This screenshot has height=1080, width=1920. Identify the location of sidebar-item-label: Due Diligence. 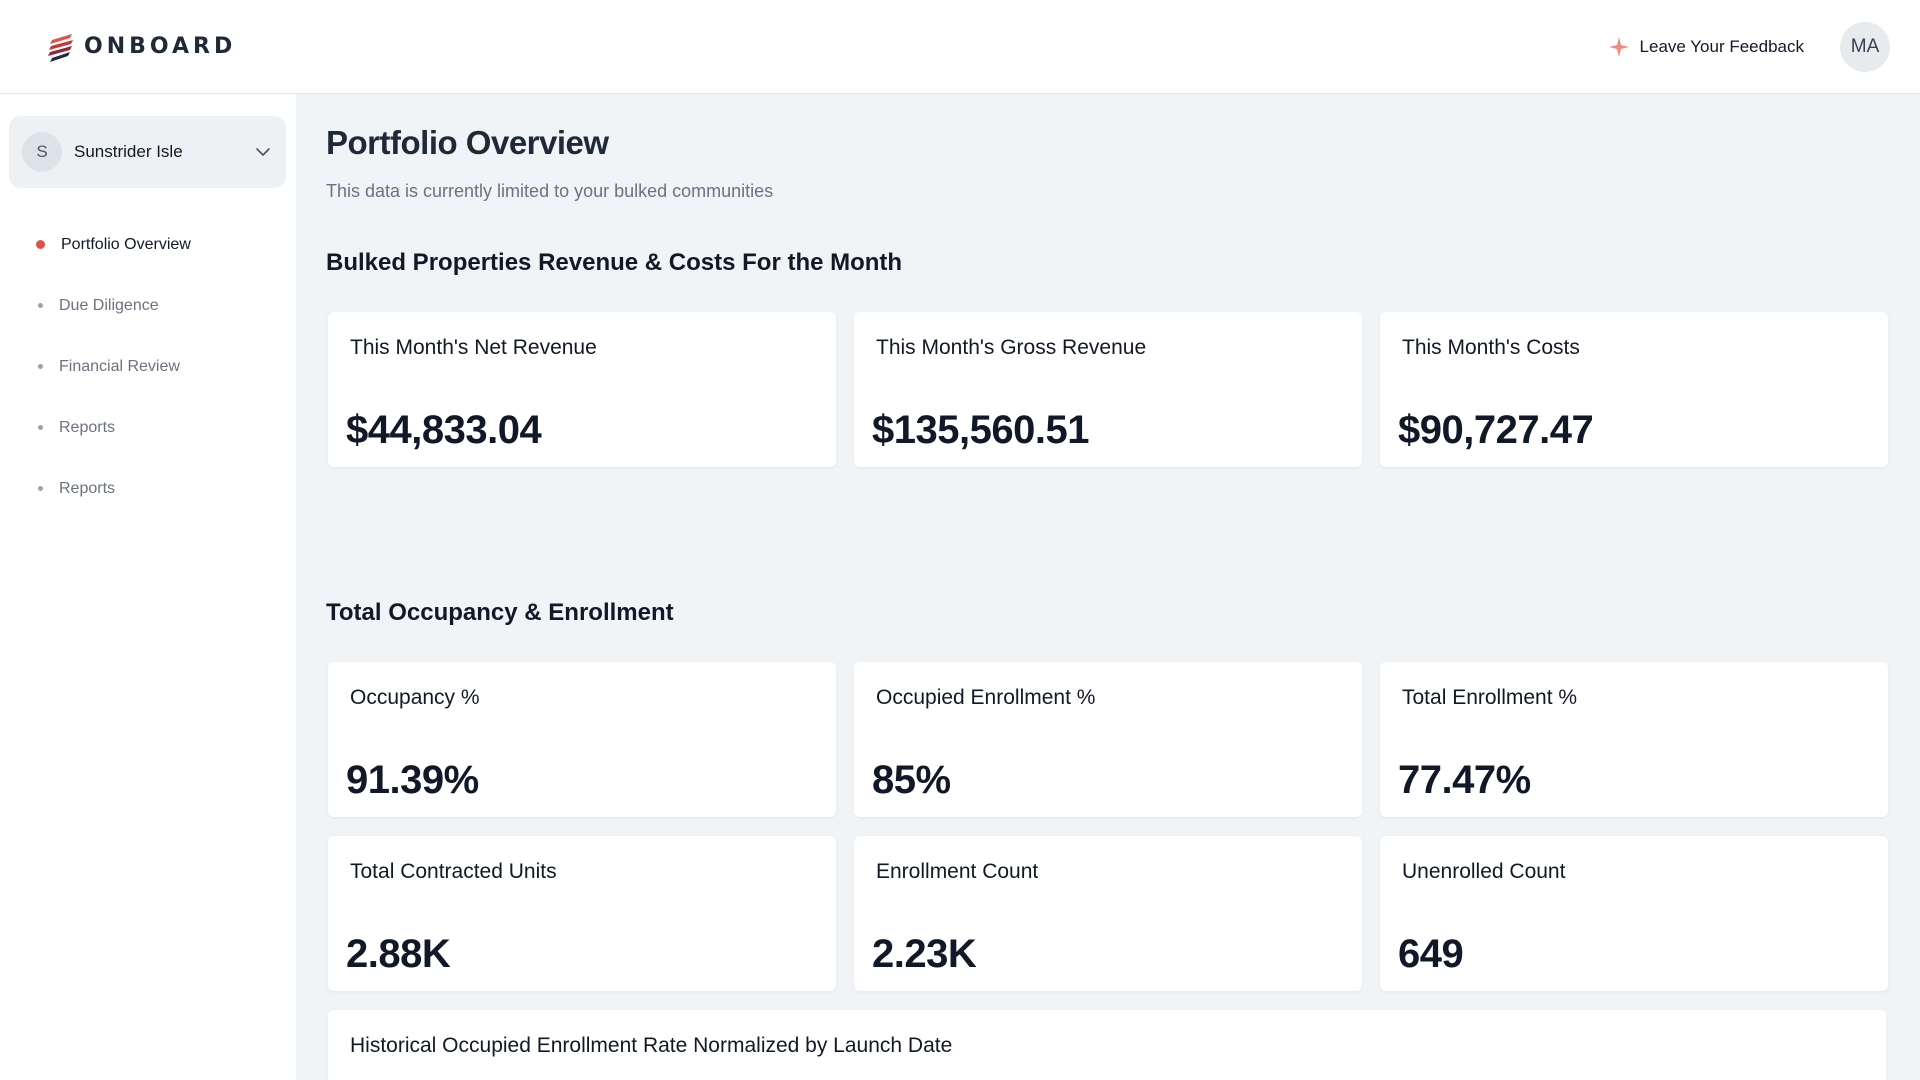
(109, 305).